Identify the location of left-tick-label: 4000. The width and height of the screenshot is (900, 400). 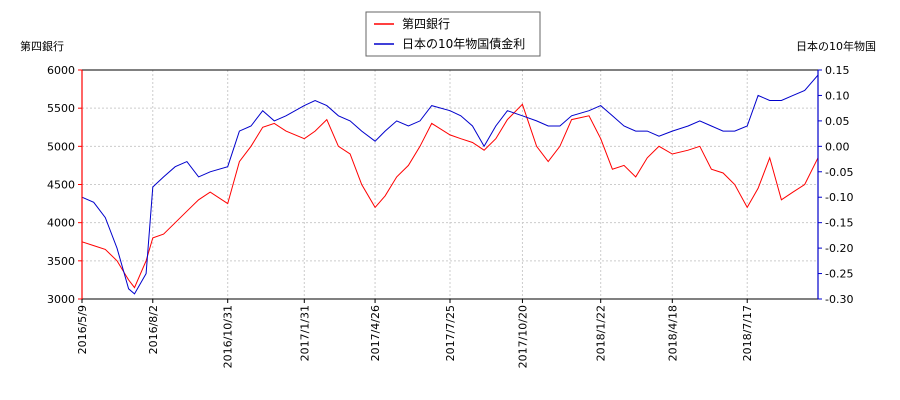
(61, 223).